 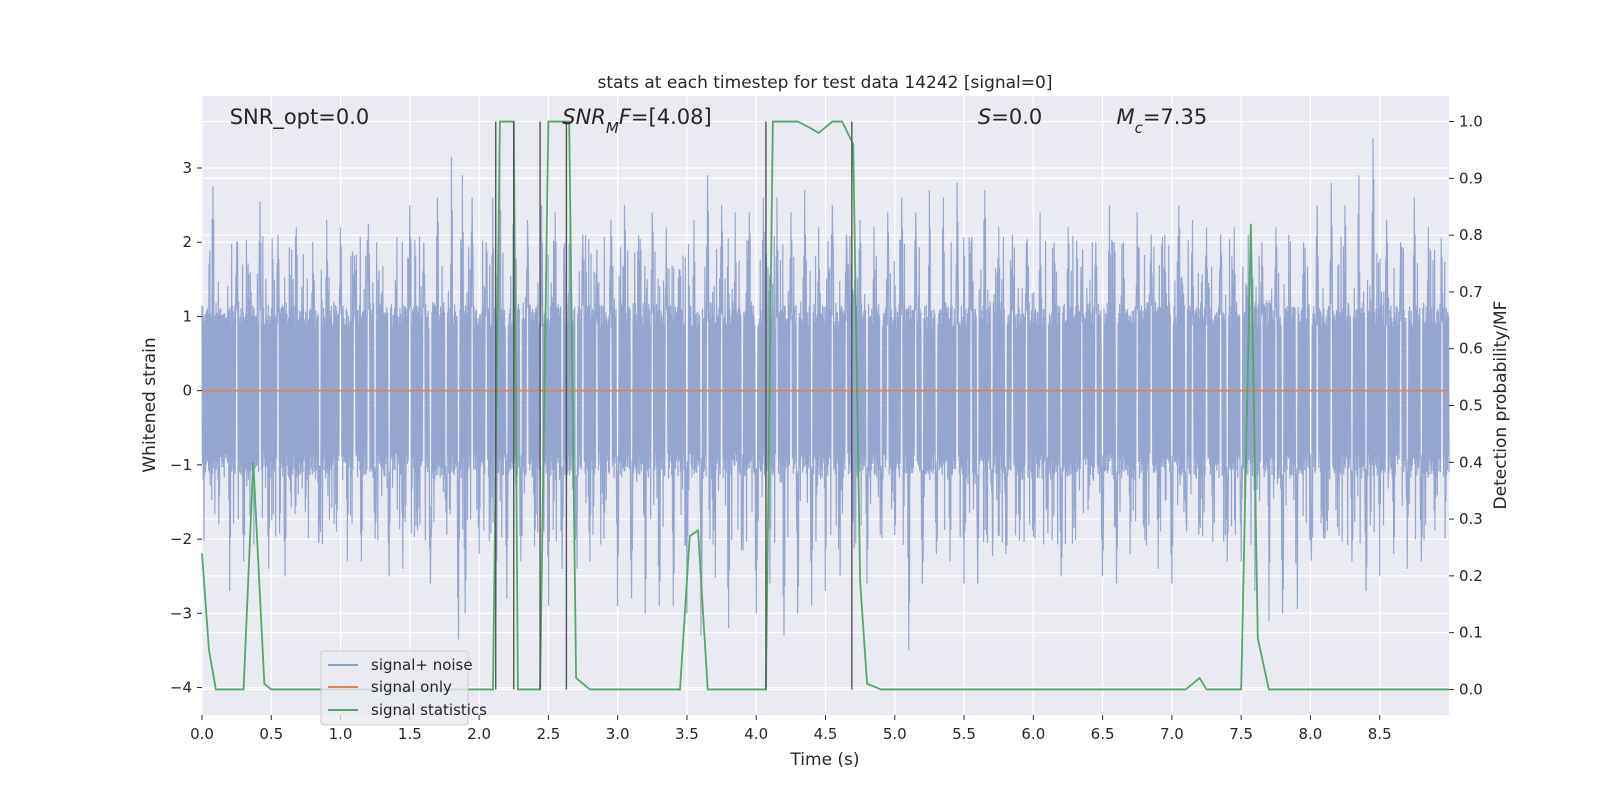 What do you see at coordinates (341, 734) in the screenshot?
I see `x-tick-label: 1.0` at bounding box center [341, 734].